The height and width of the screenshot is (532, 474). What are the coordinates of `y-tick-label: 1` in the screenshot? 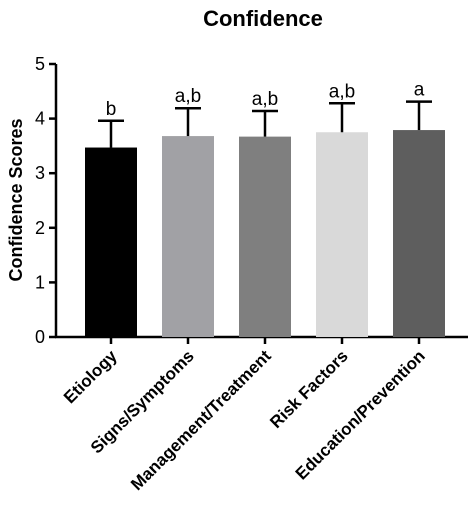 It's located at (40, 282).